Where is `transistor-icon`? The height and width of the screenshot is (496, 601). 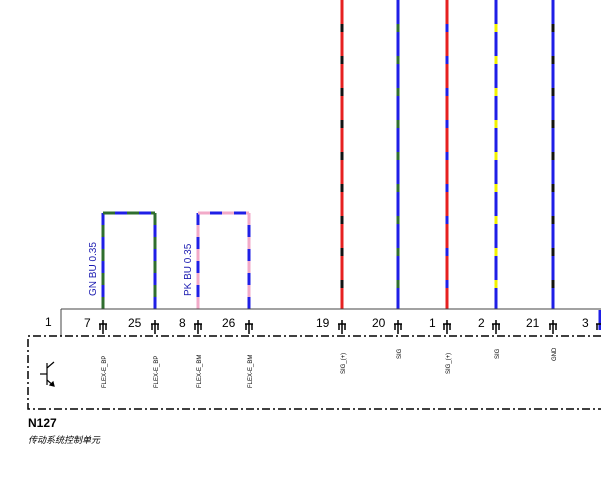 transistor-icon is located at coordinates (47, 374).